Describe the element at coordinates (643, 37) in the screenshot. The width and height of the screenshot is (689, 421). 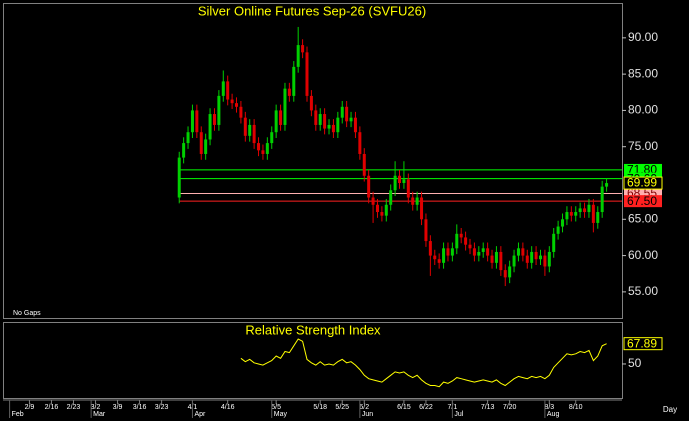
I see `y-tick-label: 90.00` at that location.